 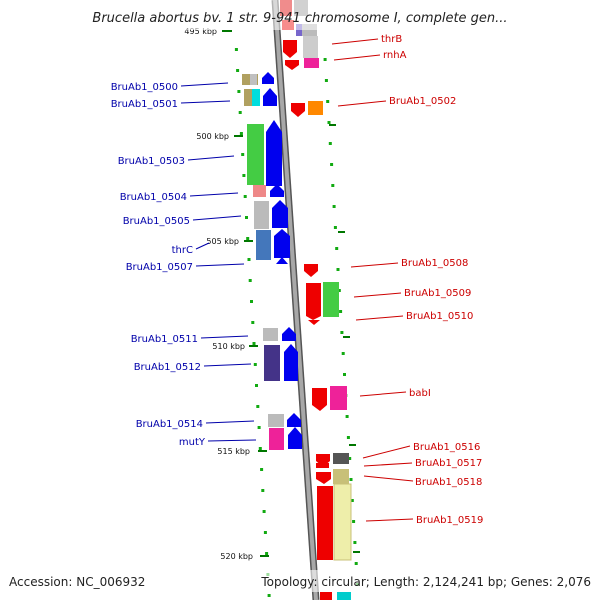 What do you see at coordinates (263, 245) in the screenshot?
I see `gene-bar-thrC` at bounding box center [263, 245].